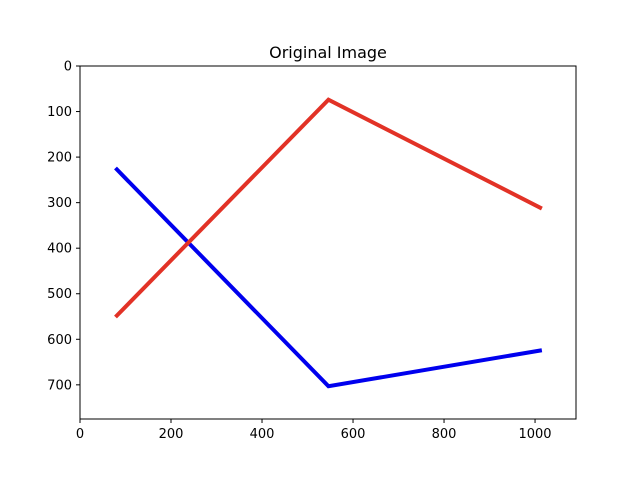  Describe the element at coordinates (68, 67) in the screenshot. I see `y-tick-label: 0` at that location.